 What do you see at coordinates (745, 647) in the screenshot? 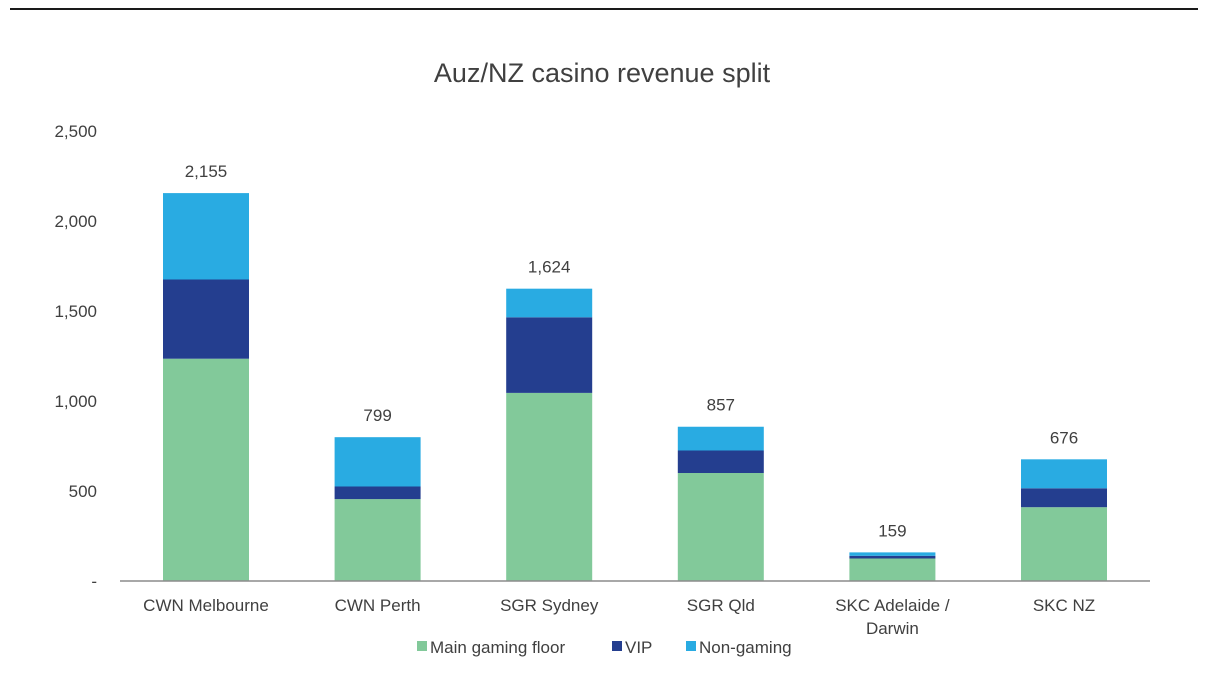
I see `legend-label: Non-gaming` at bounding box center [745, 647].